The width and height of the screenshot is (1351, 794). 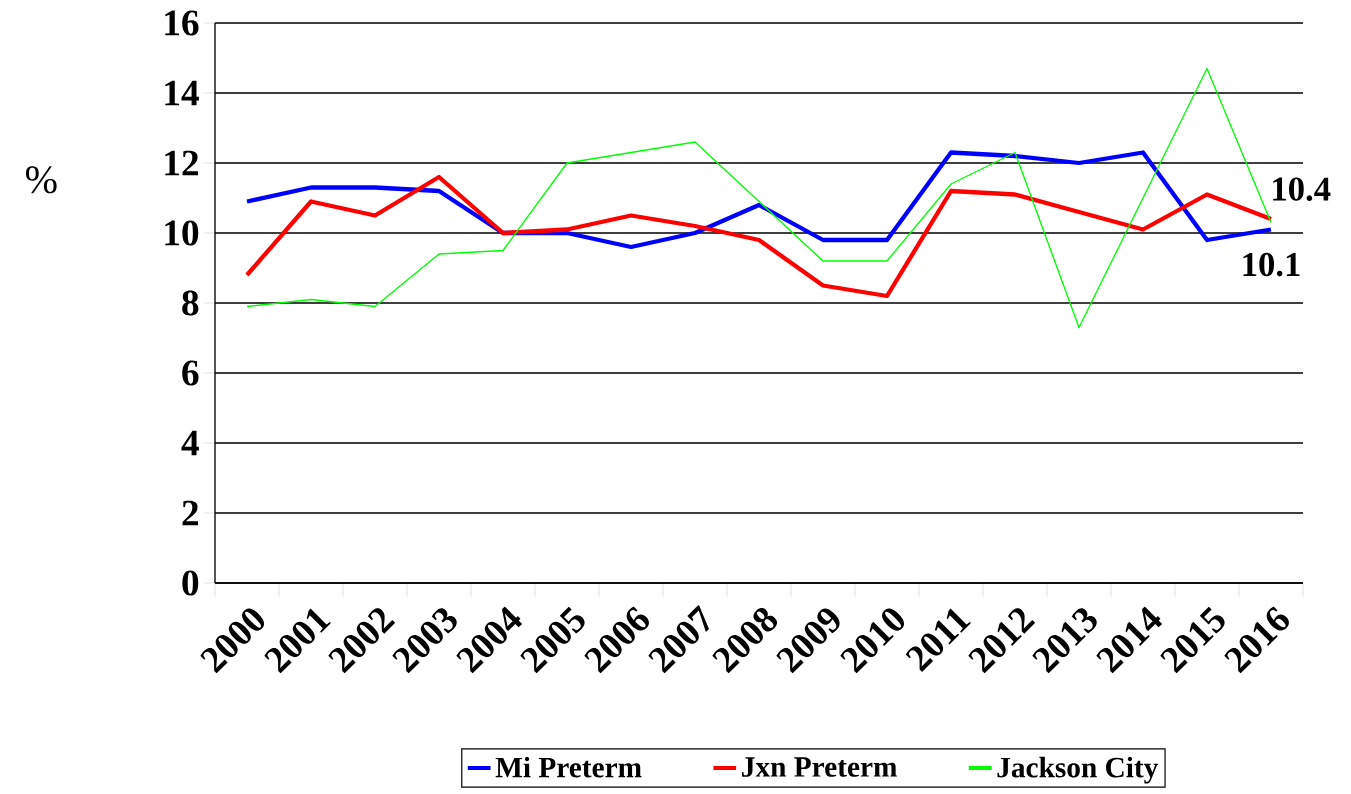 What do you see at coordinates (182, 23) in the screenshot?
I see `y-tick-label: 16` at bounding box center [182, 23].